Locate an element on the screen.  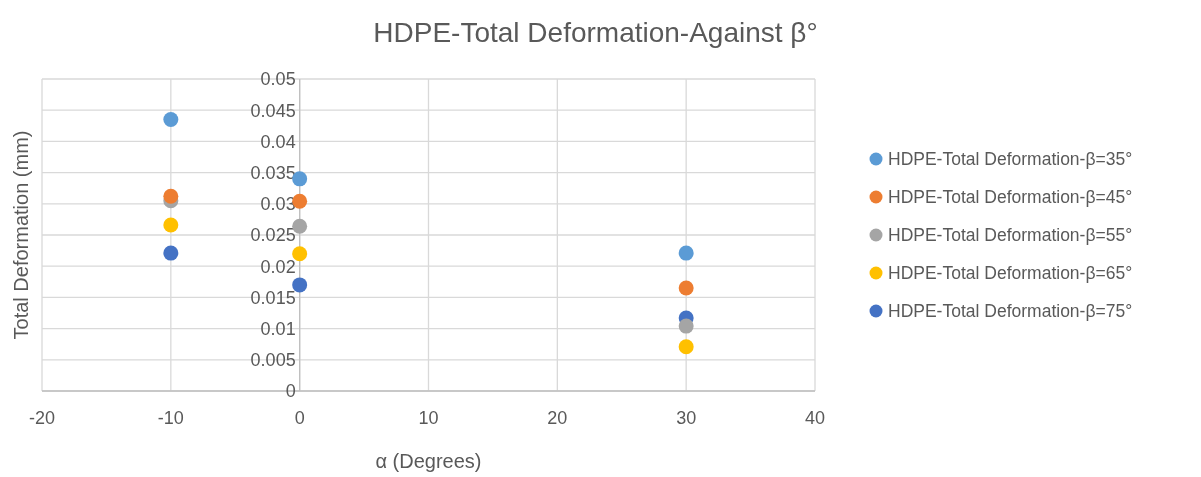
legend-label: HDPE-Total Deformation-β=35° is located at coordinates (1010, 159).